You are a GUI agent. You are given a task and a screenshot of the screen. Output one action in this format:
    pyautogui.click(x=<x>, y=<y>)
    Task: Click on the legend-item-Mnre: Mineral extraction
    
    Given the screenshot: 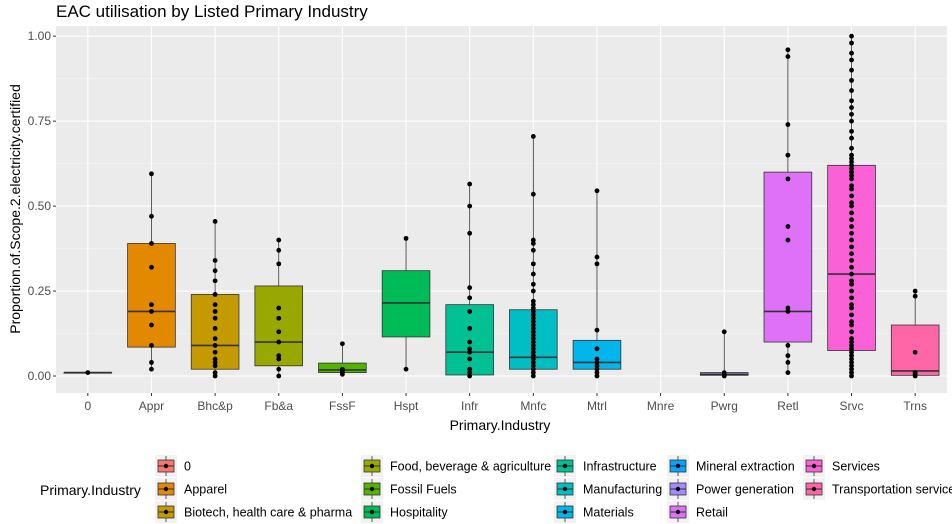 What is the action you would take?
    pyautogui.click(x=731, y=466)
    